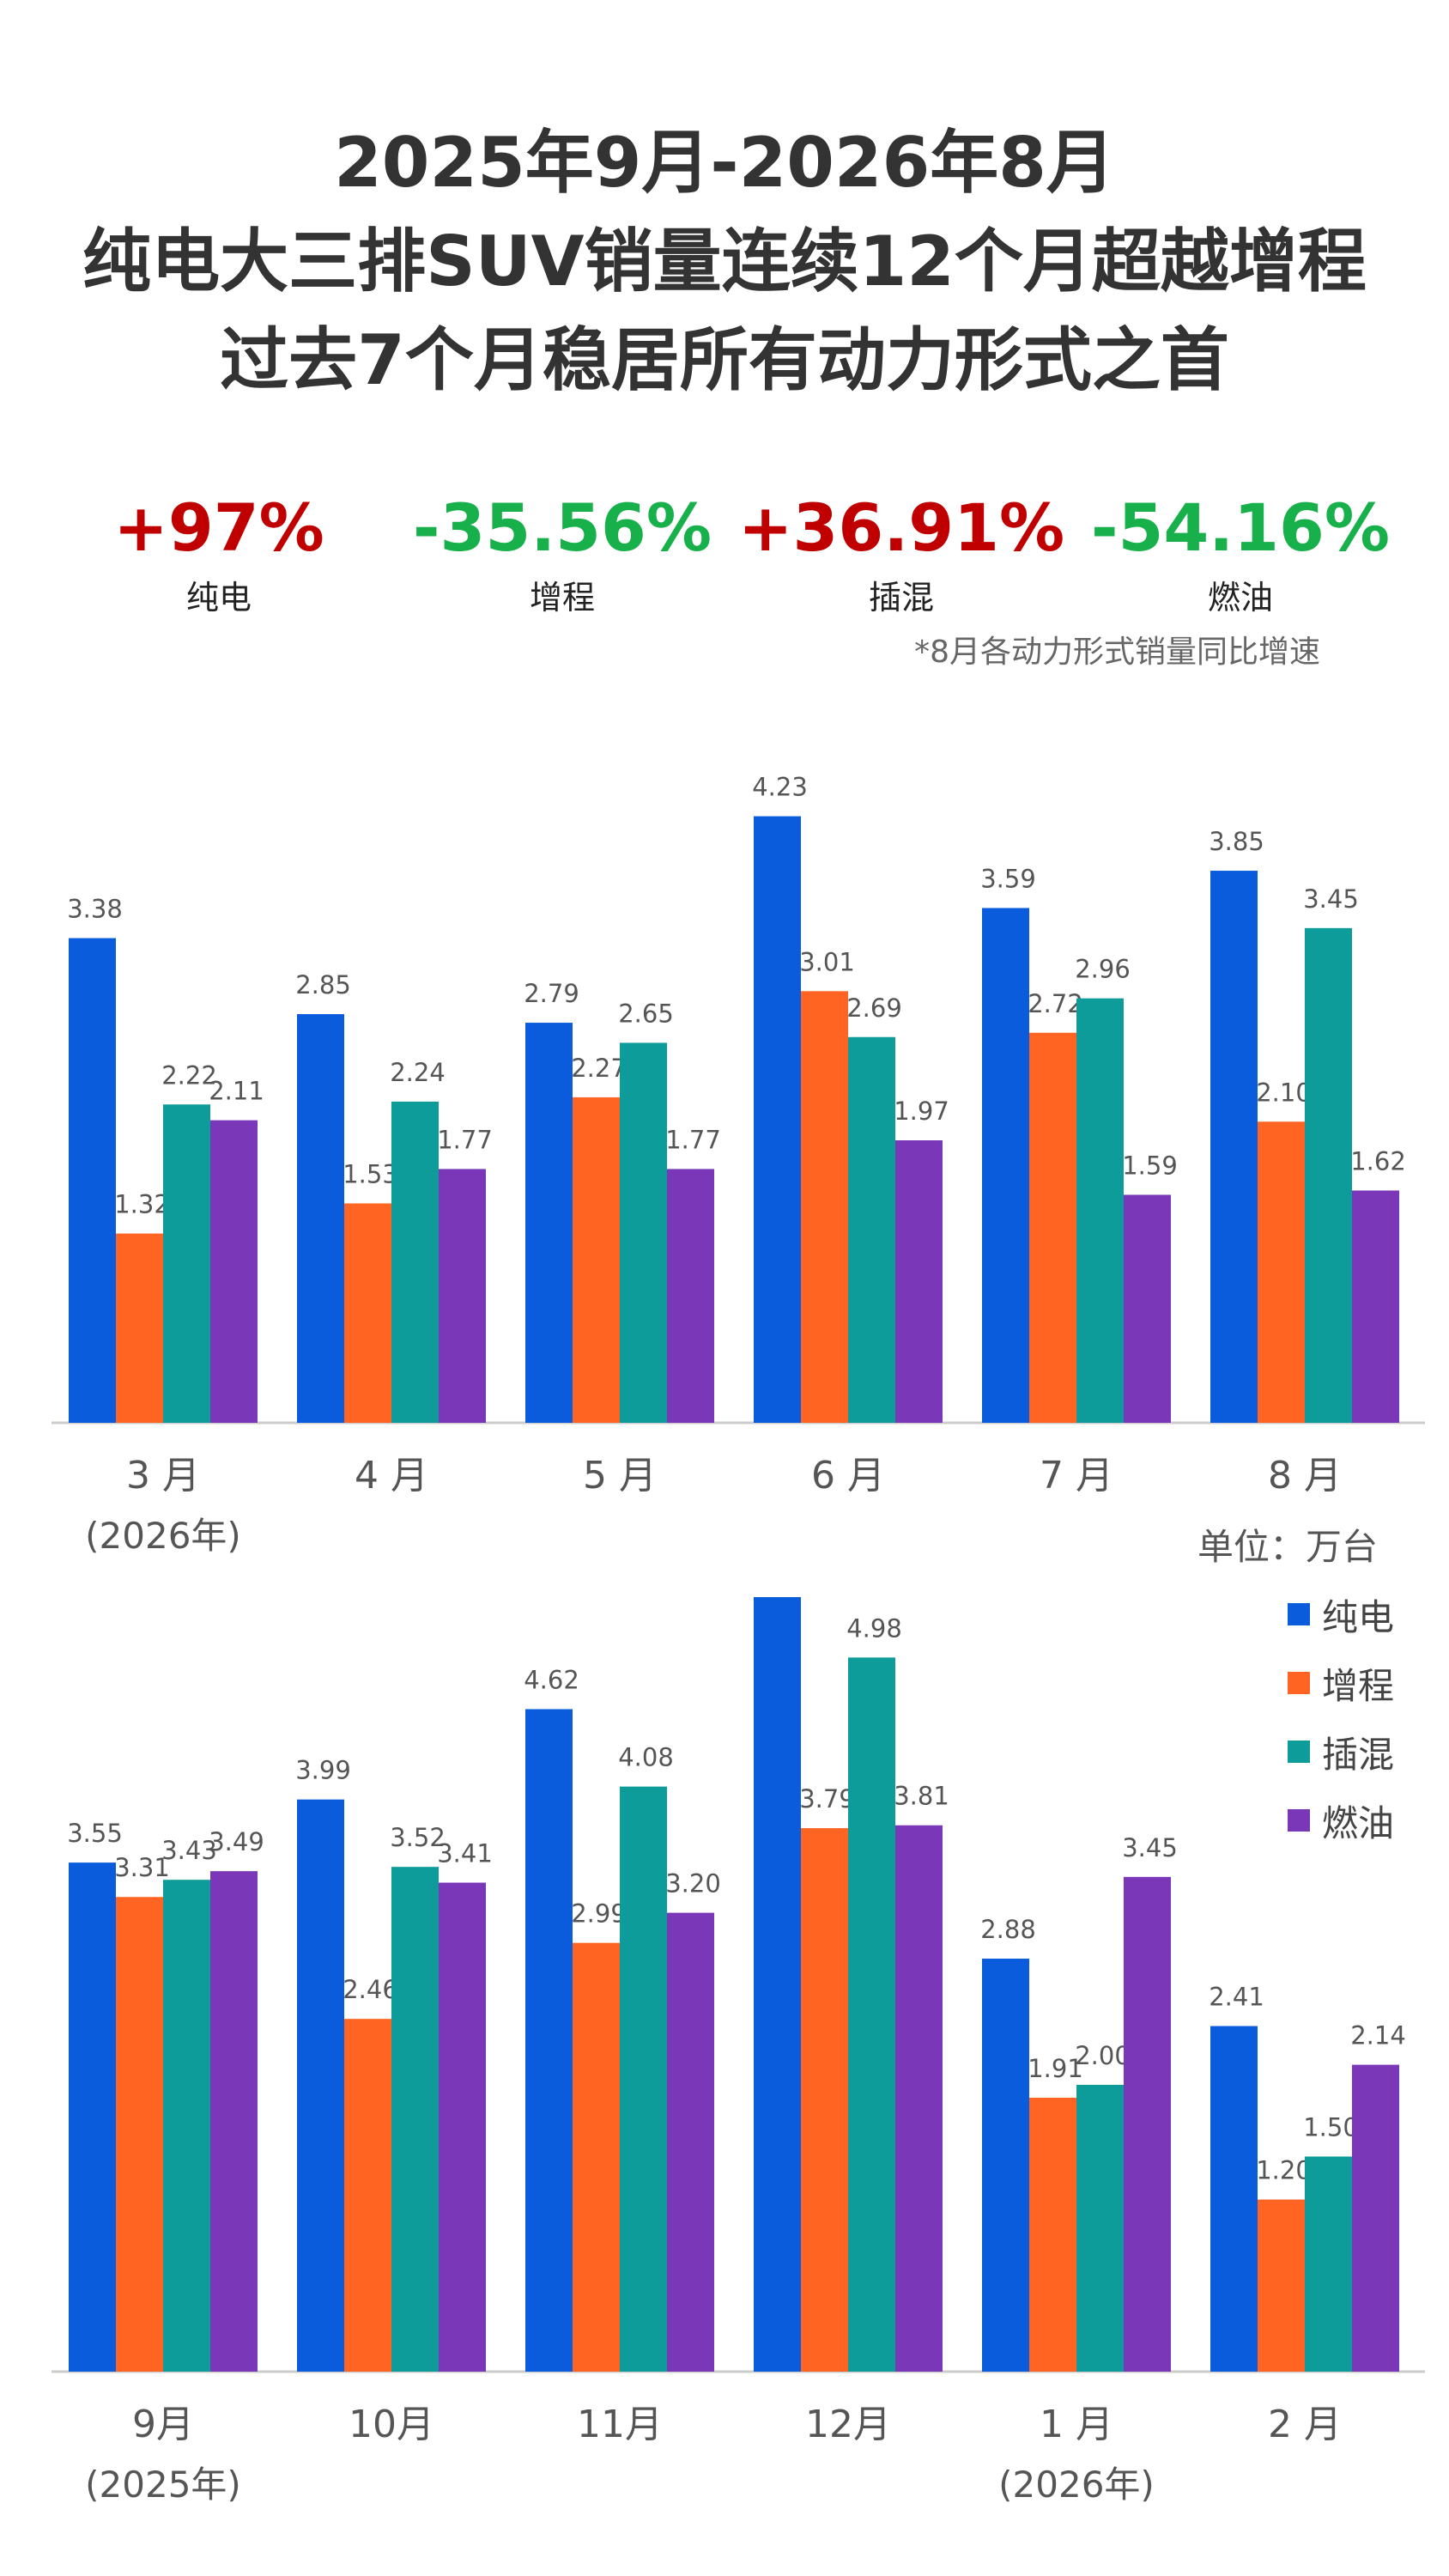 The height and width of the screenshot is (2576, 1449). I want to click on data-label: 1.53, so click(370, 1173).